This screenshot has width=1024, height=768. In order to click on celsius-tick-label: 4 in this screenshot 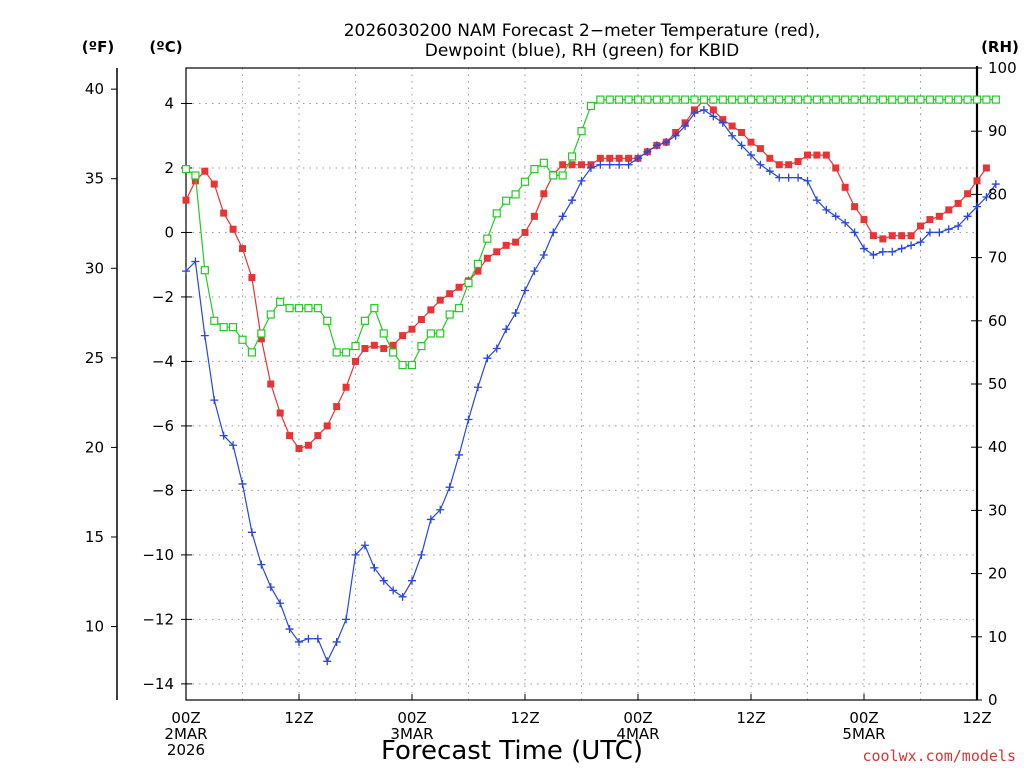, I will do `click(169, 103)`.